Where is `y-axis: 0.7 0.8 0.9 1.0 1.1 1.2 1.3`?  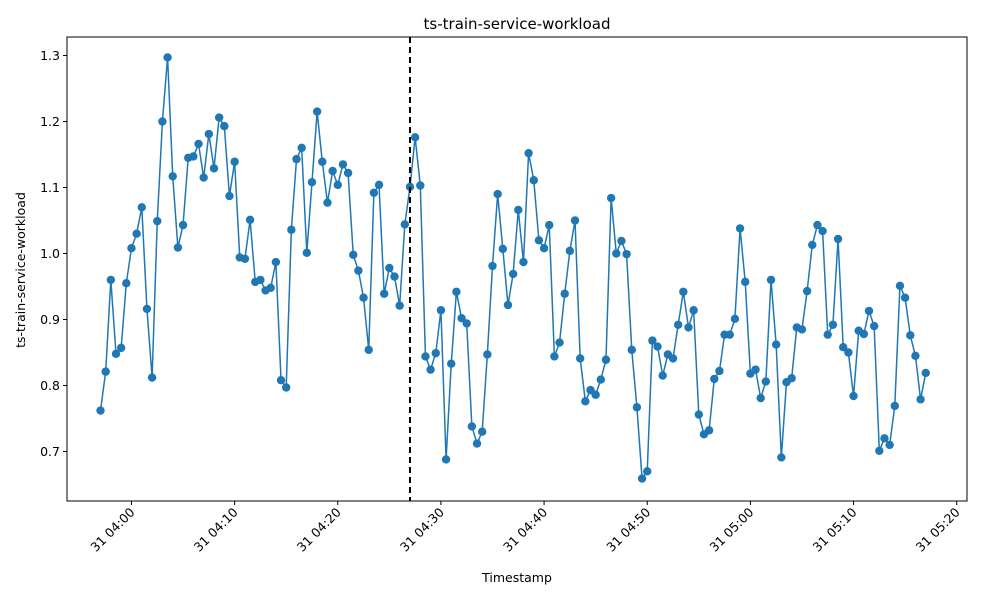 y-axis: 0.7 0.8 0.9 1.0 1.1 1.2 1.3 is located at coordinates (53, 253).